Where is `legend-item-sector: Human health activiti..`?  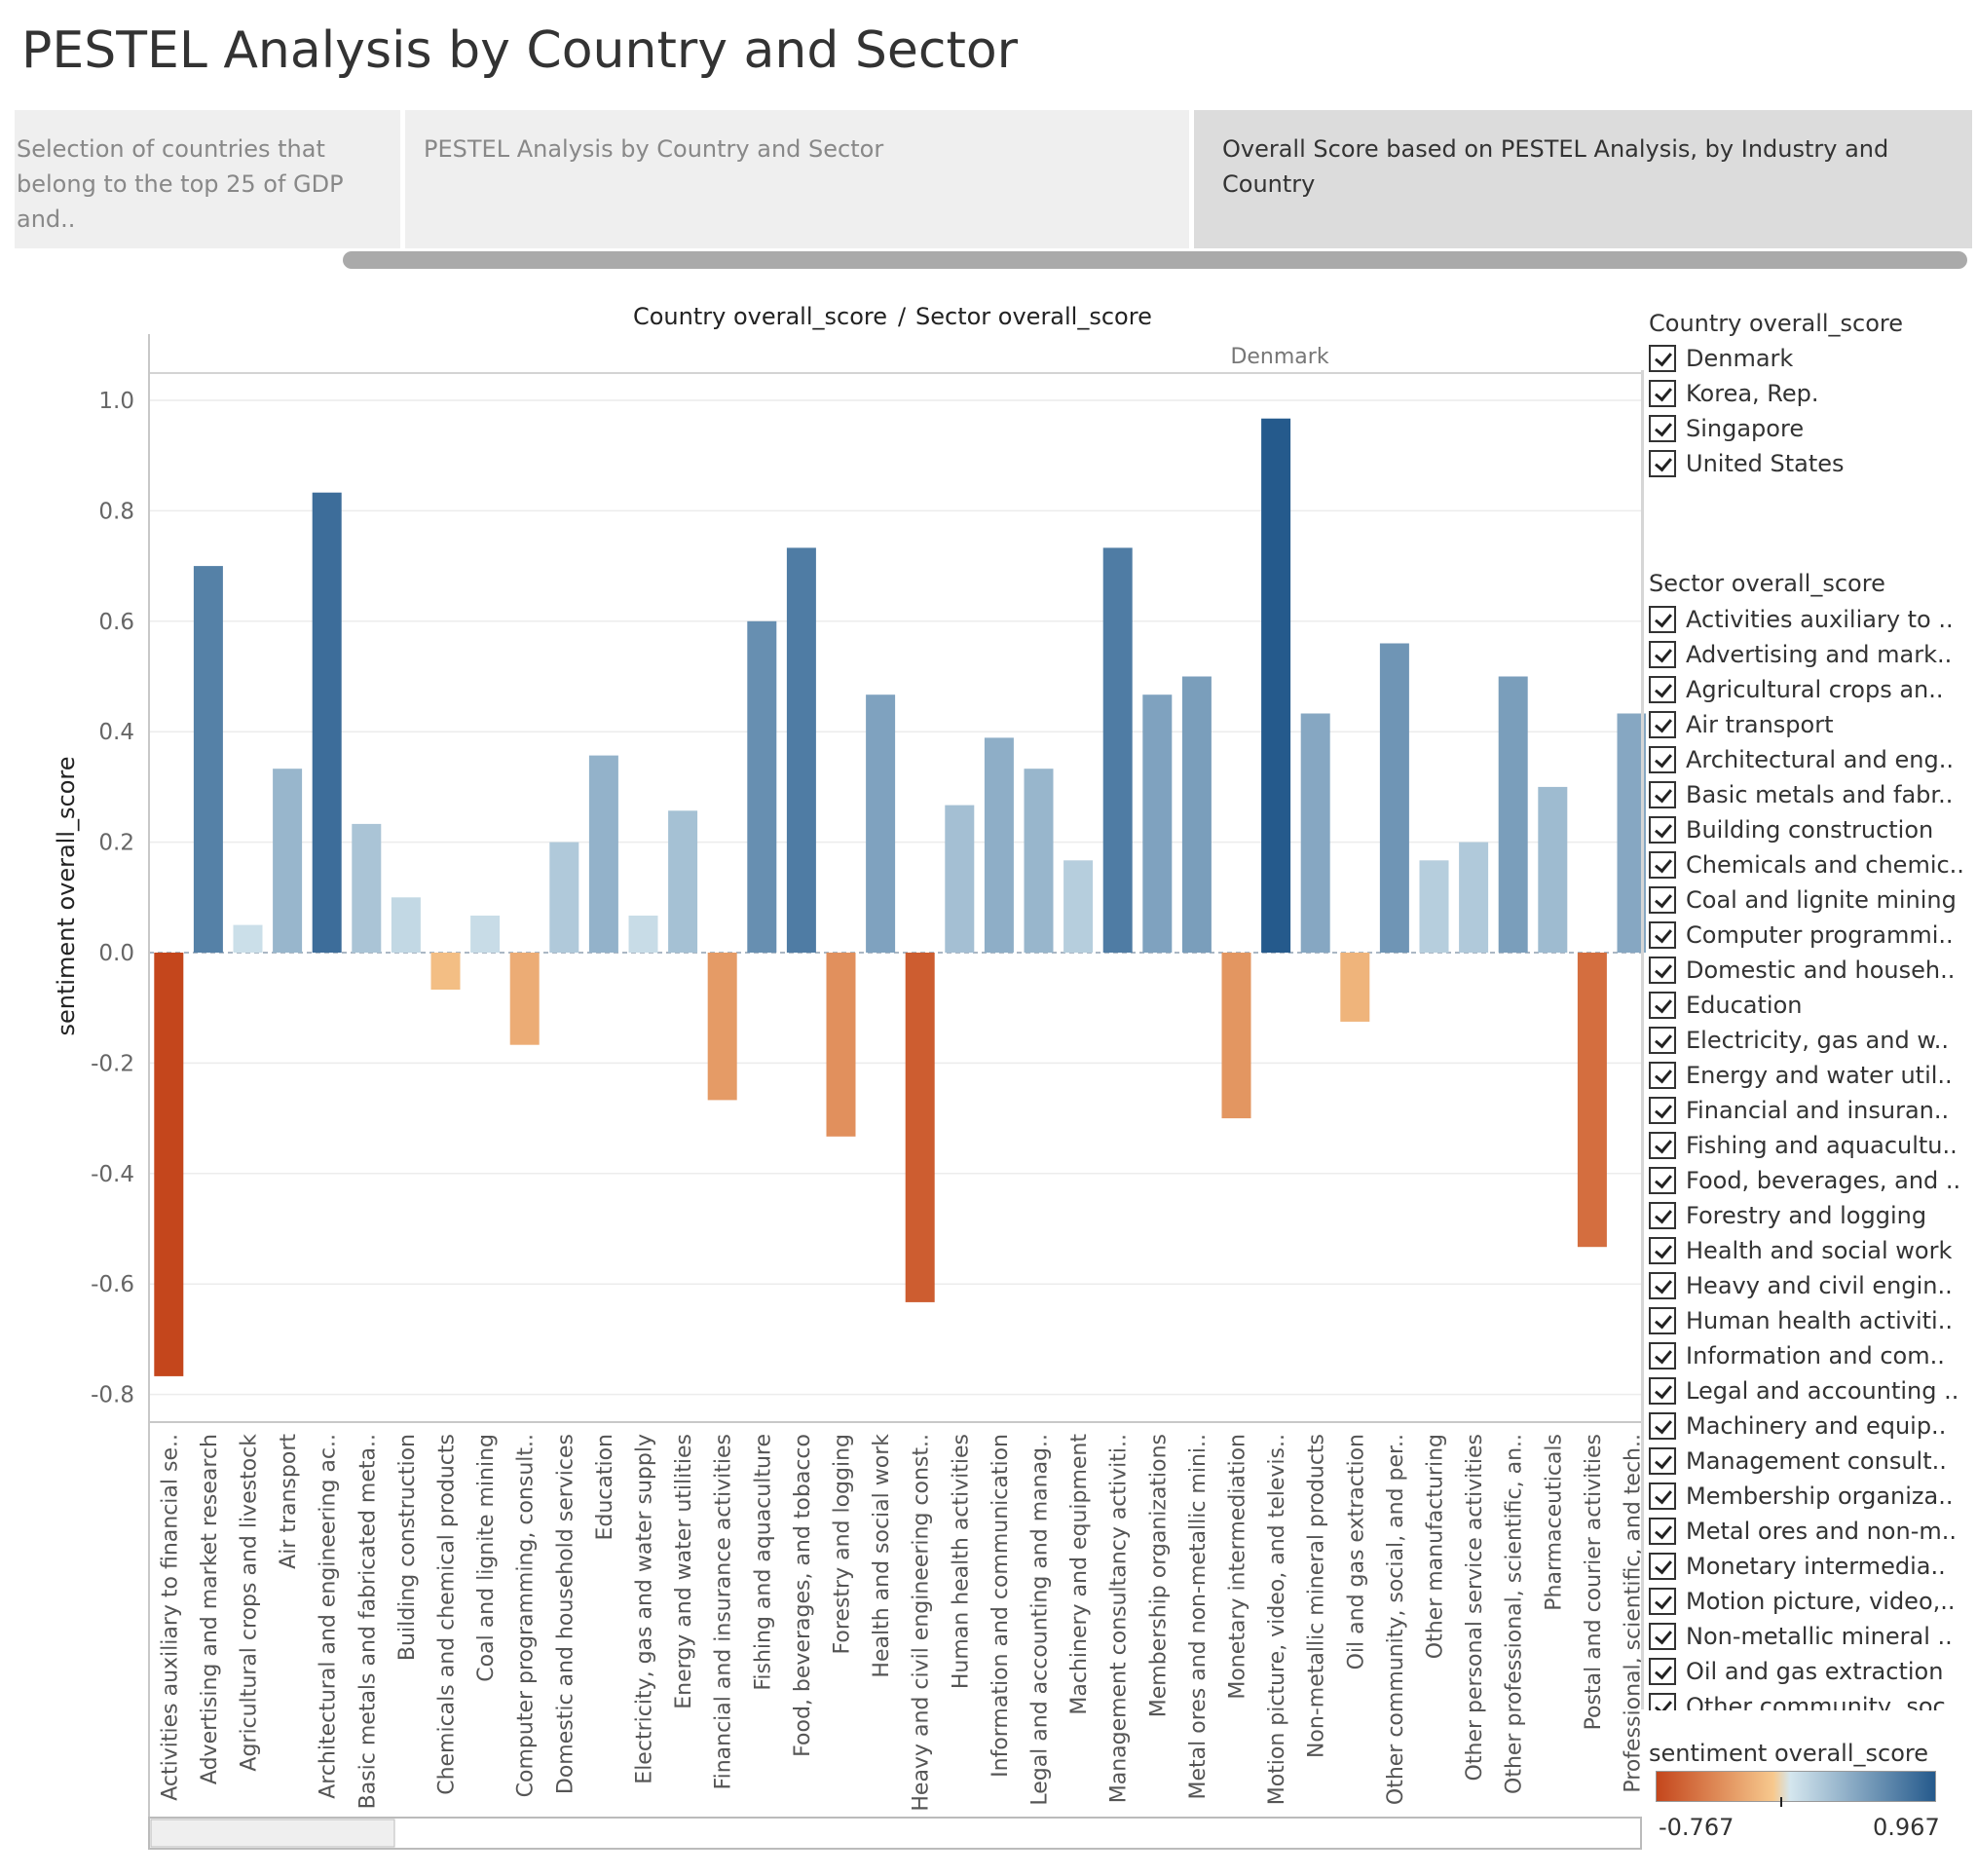 legend-item-sector: Human health activiti.. is located at coordinates (1809, 1321).